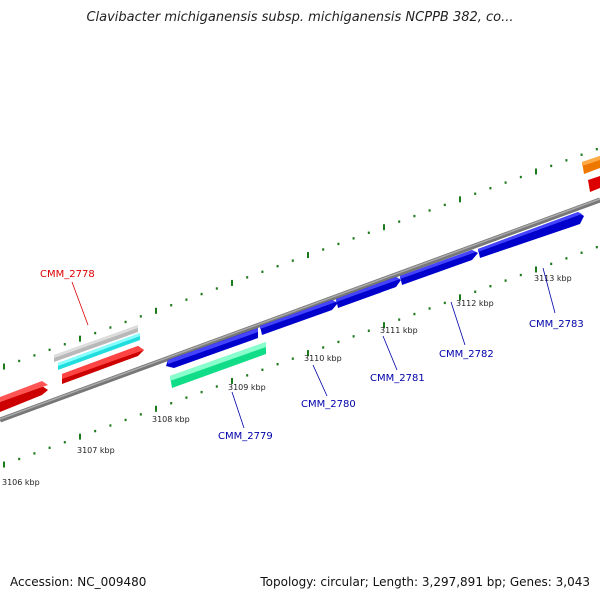 The image size is (600, 600). What do you see at coordinates (24, 396) in the screenshot?
I see `cds-left-red` at bounding box center [24, 396].